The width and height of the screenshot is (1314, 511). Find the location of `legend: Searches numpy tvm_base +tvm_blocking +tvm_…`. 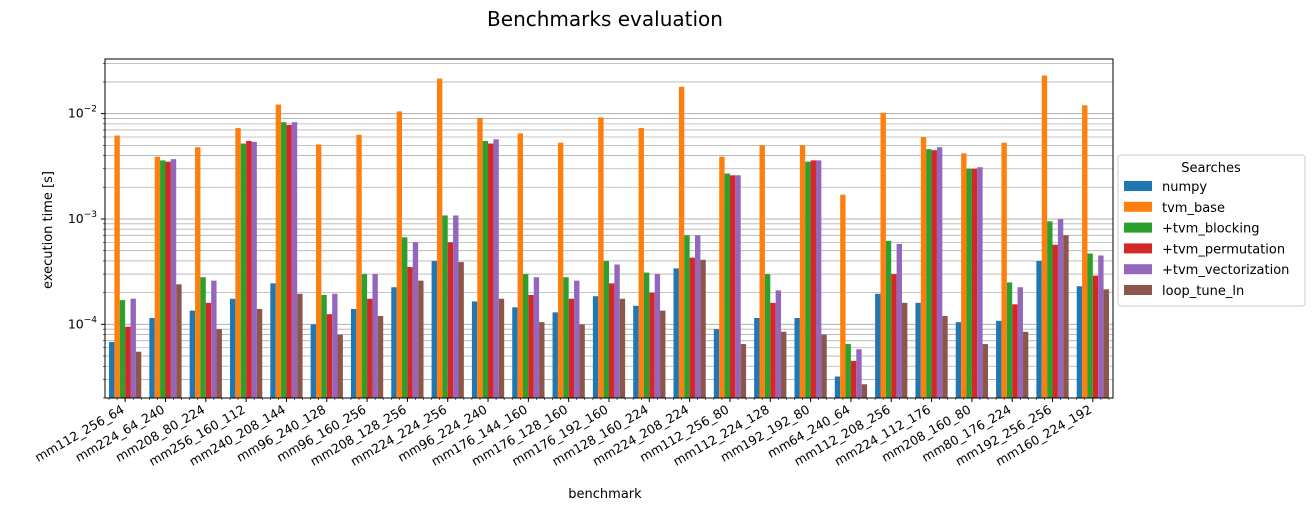

legend: Searches numpy tvm_base +tvm_blocking +tvm_… is located at coordinates (1211, 230).